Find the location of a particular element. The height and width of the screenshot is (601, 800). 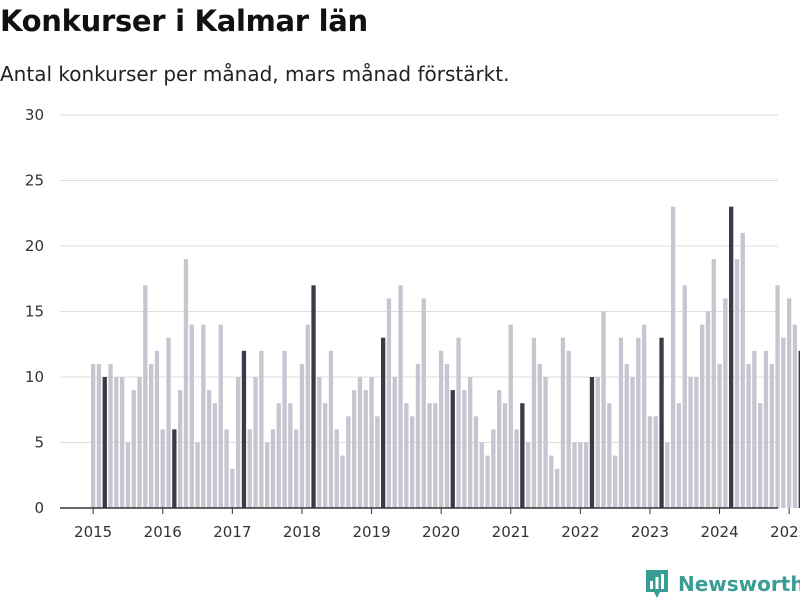

x-tick-label: 2022 is located at coordinates (580, 532).